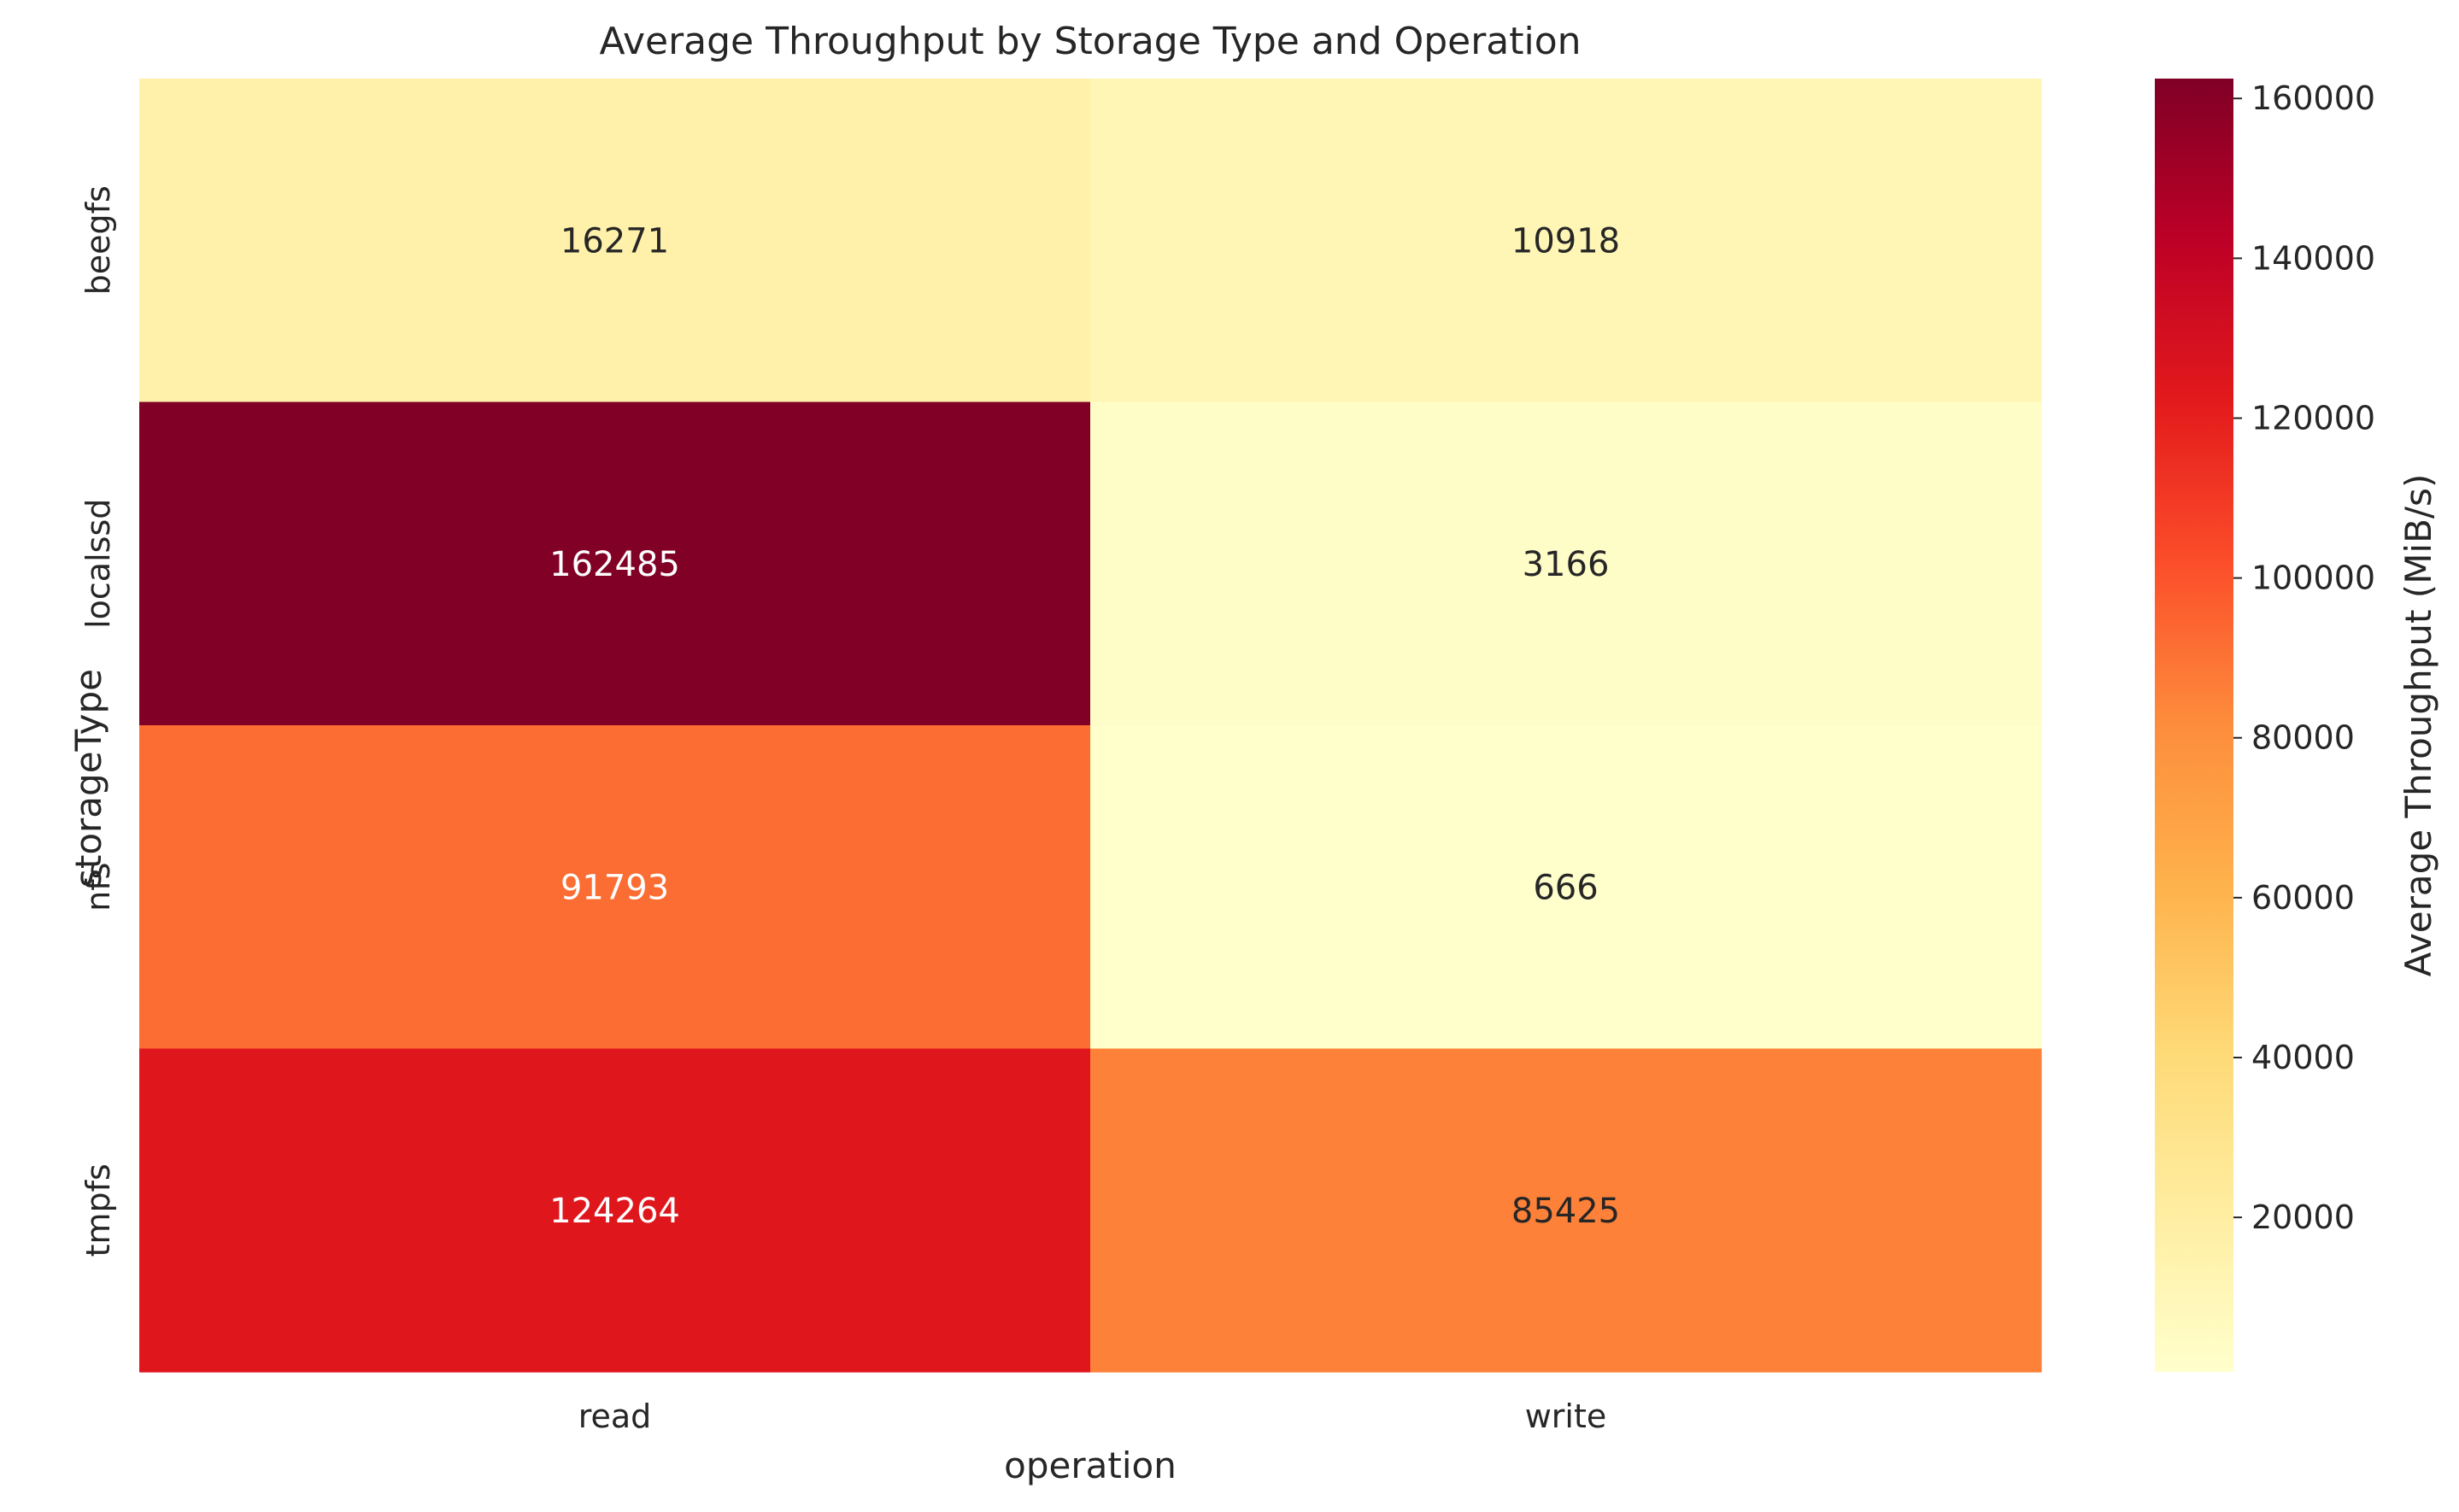 The height and width of the screenshot is (1512, 2459). What do you see at coordinates (98, 240) in the screenshot?
I see `y-tick-label-beegfs: beegfs` at bounding box center [98, 240].